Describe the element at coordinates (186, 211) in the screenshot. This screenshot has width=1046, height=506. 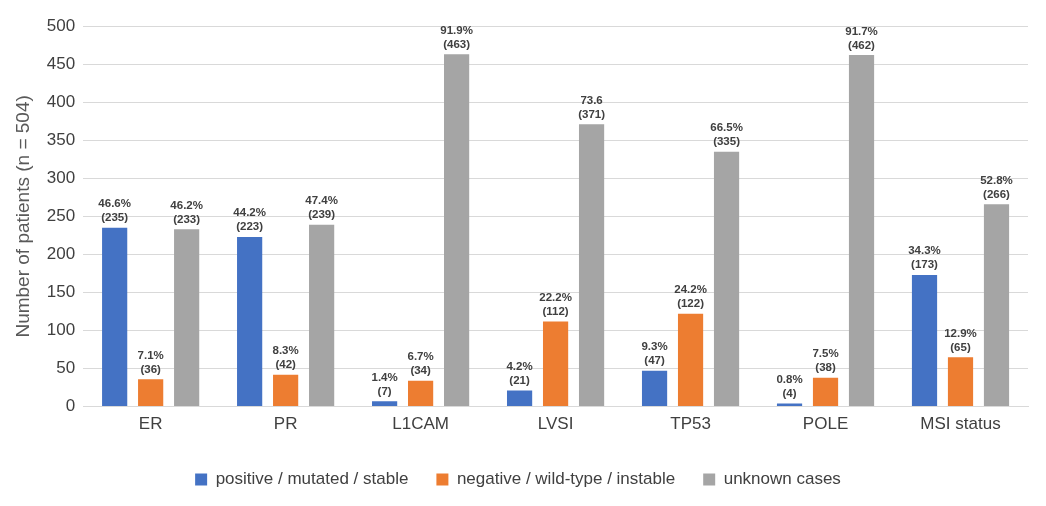
I see `data-label: 46.2% (233)` at that location.